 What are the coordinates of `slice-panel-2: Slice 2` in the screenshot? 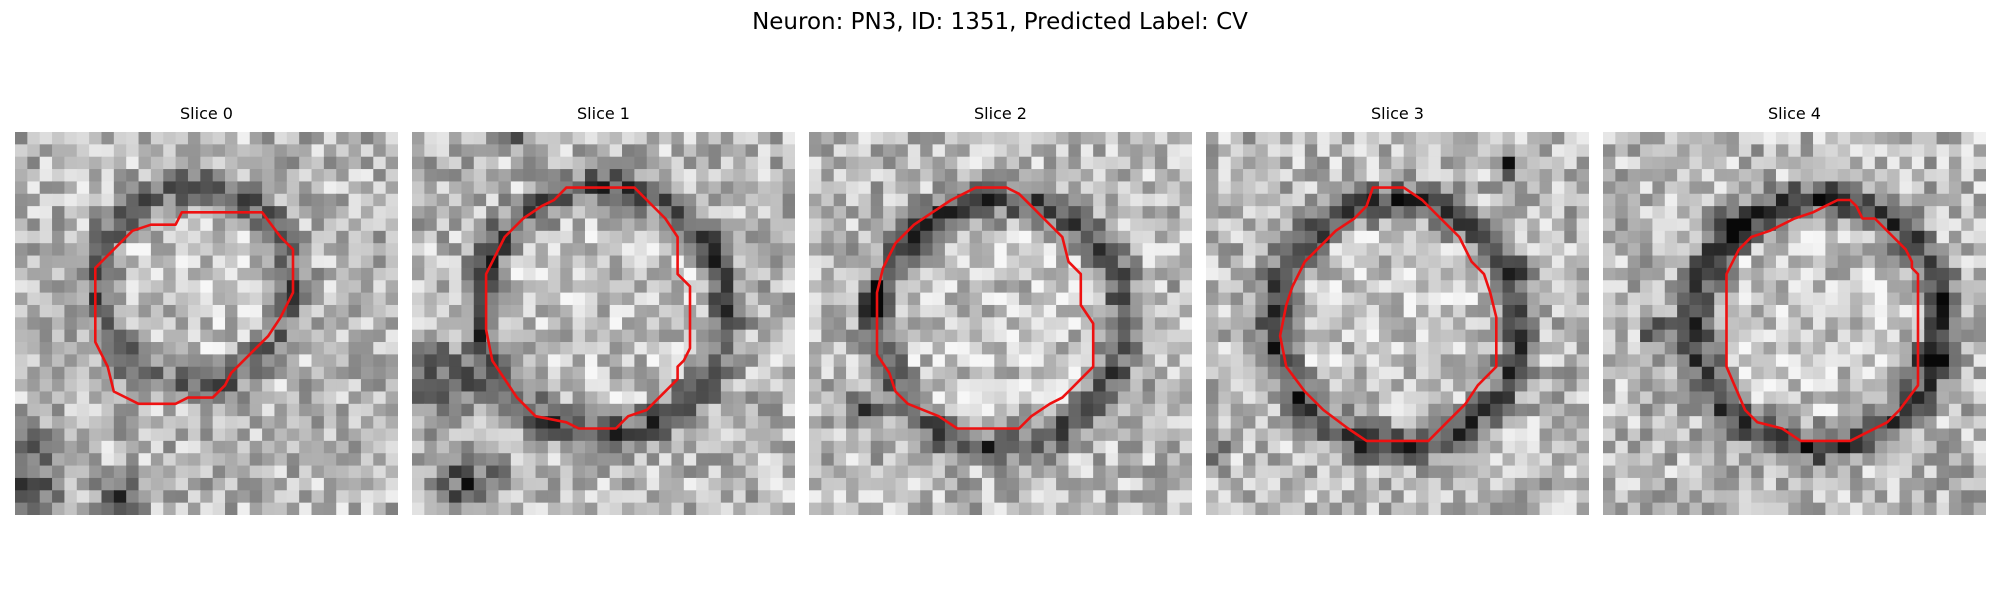 It's located at (1000, 309).